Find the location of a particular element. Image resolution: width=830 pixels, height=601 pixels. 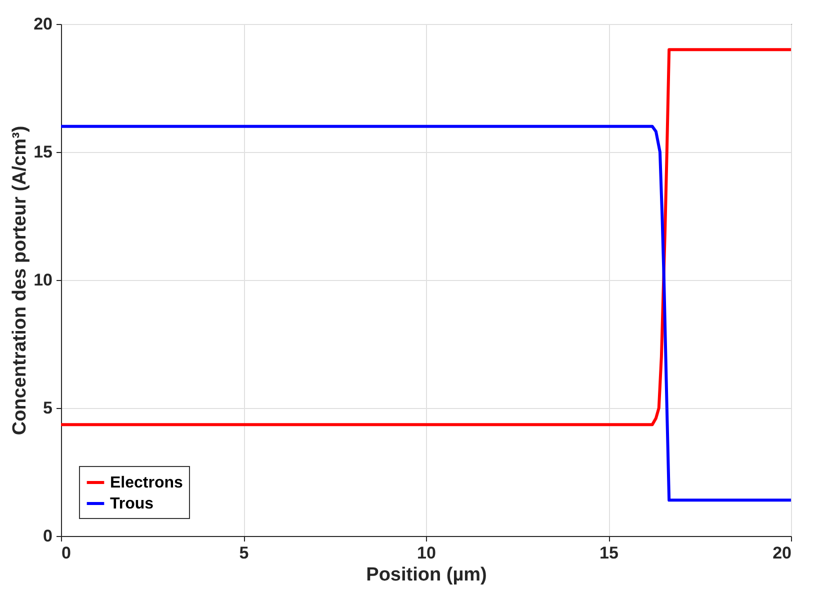

x-tick-label: 20 is located at coordinates (782, 553).